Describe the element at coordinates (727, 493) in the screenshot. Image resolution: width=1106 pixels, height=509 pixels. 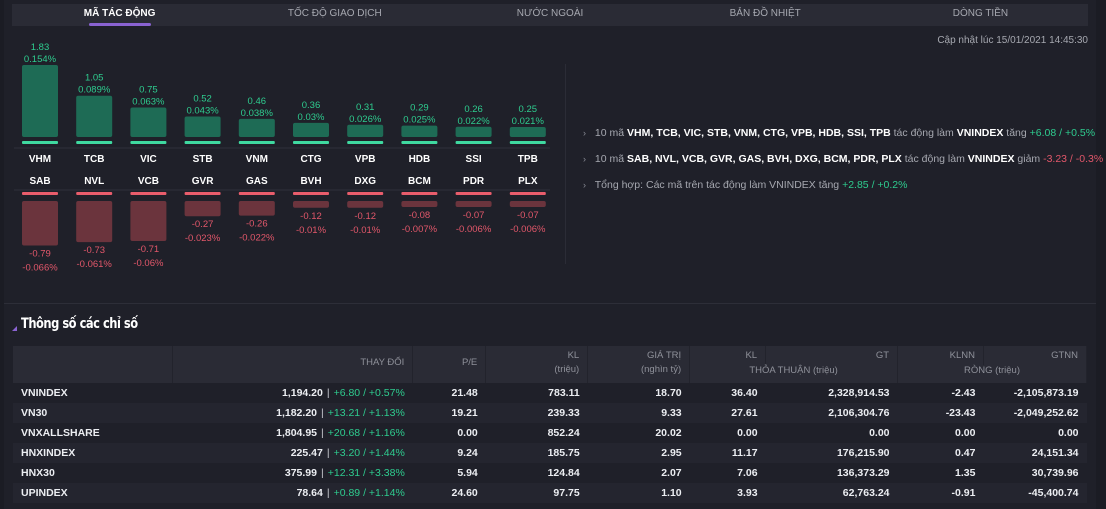
I see `put-through-volume: 3.93` at that location.